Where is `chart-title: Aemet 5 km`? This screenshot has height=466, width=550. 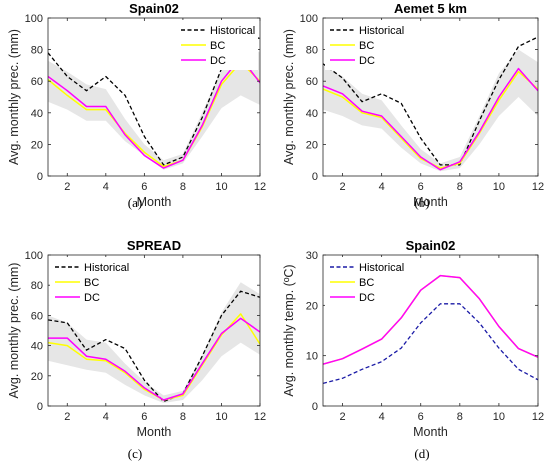
chart-title: Aemet 5 km is located at coordinates (430, 8).